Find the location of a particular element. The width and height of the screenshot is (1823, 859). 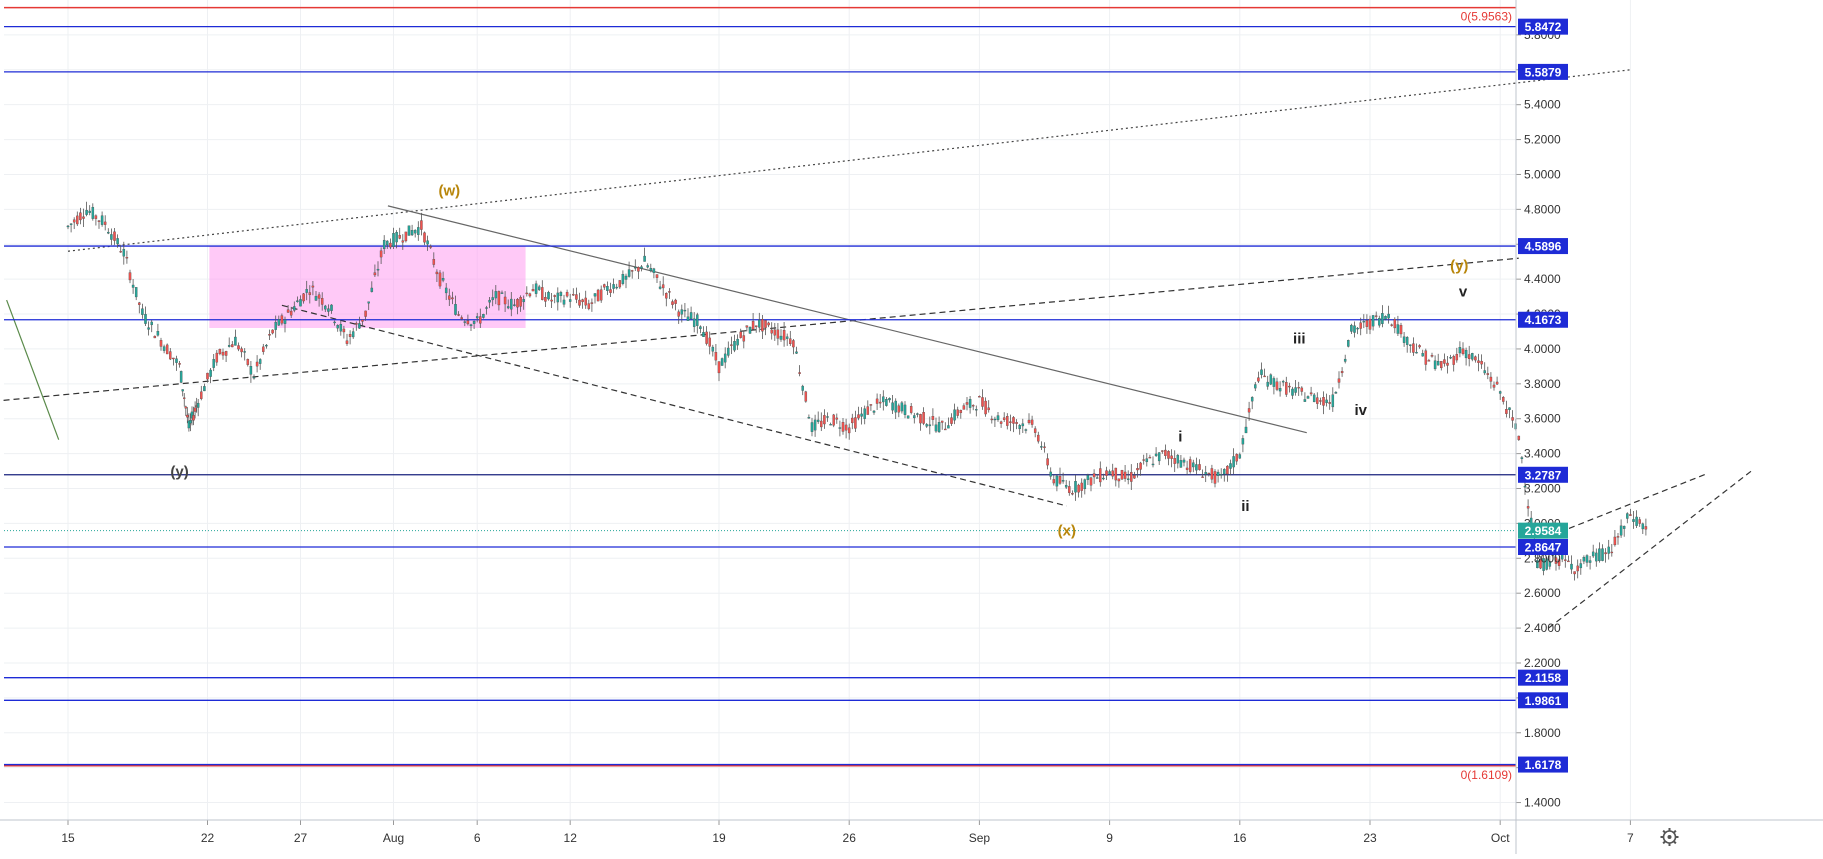

gear-icon is located at coordinates (1669, 837).